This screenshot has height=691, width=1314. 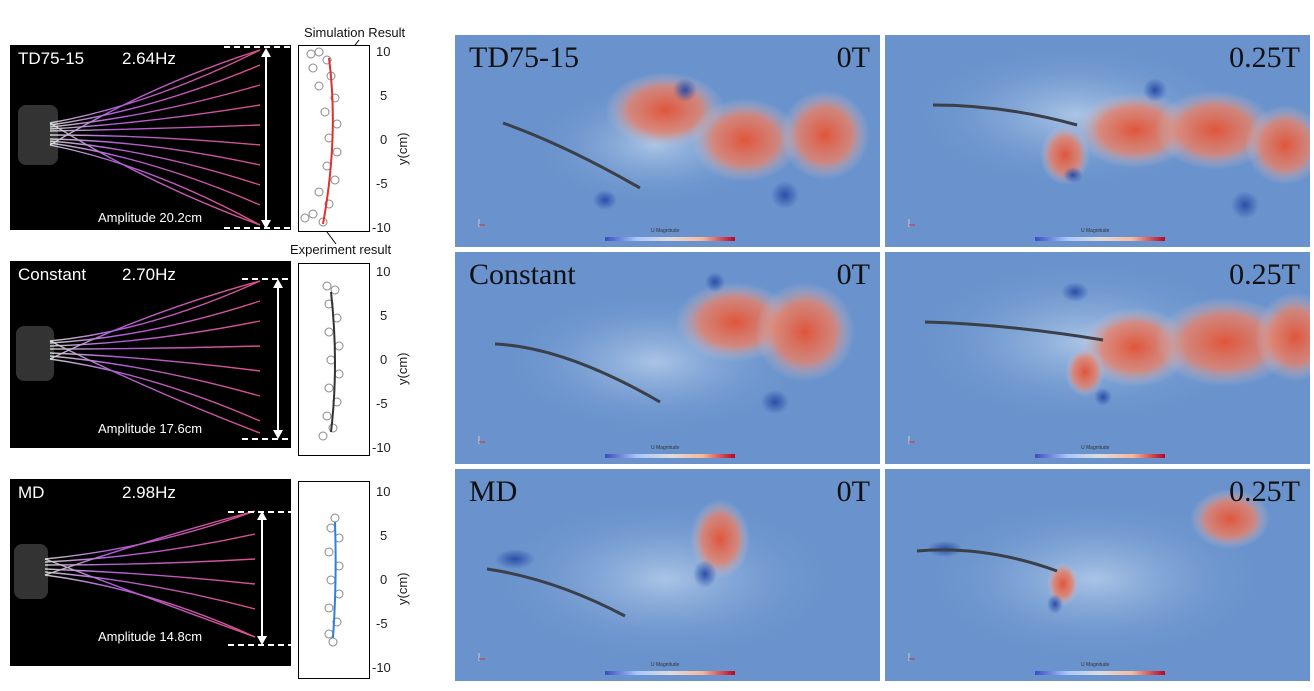 I want to click on case-label: TD75-15, so click(x=524, y=57).